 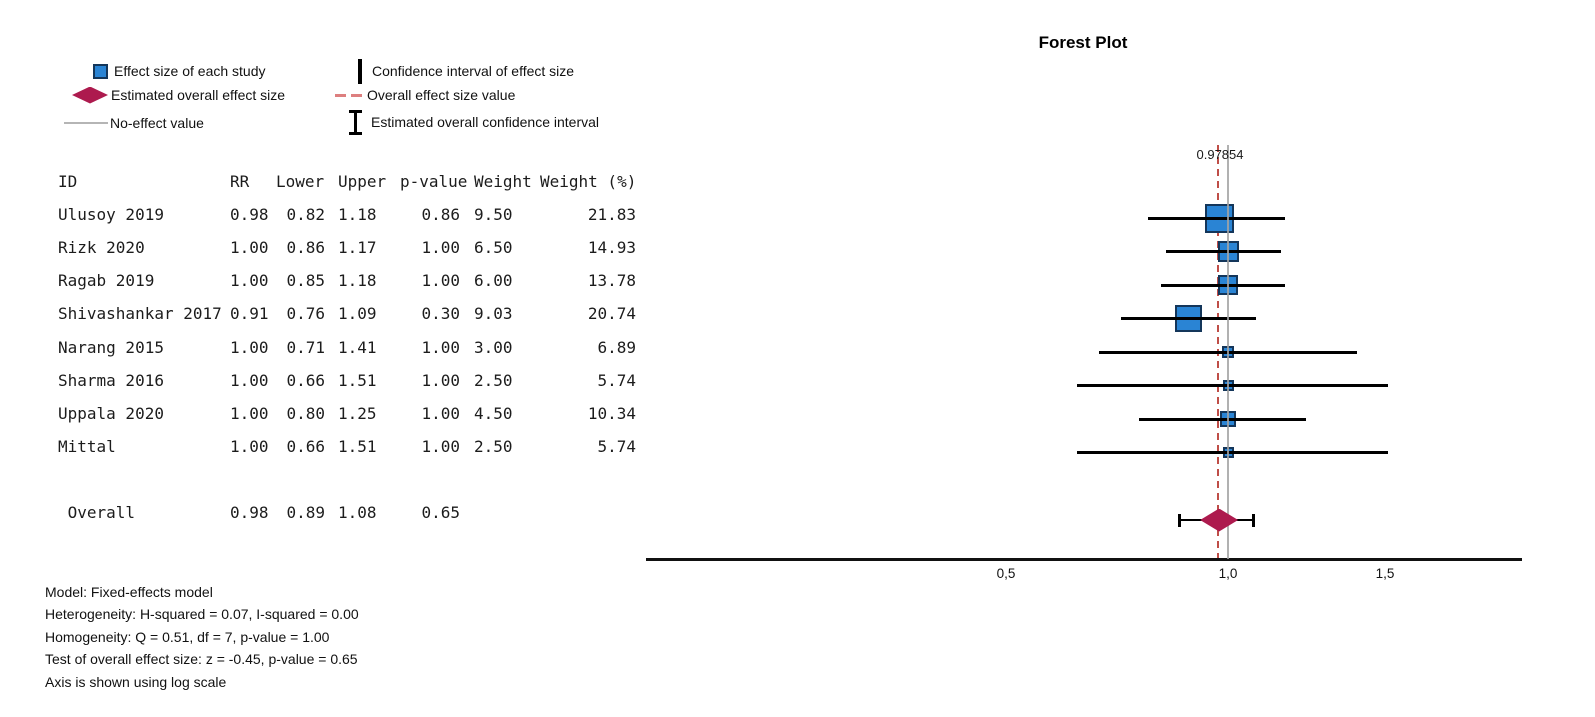 What do you see at coordinates (305, 214) in the screenshot?
I see `table-cell: 0.82` at bounding box center [305, 214].